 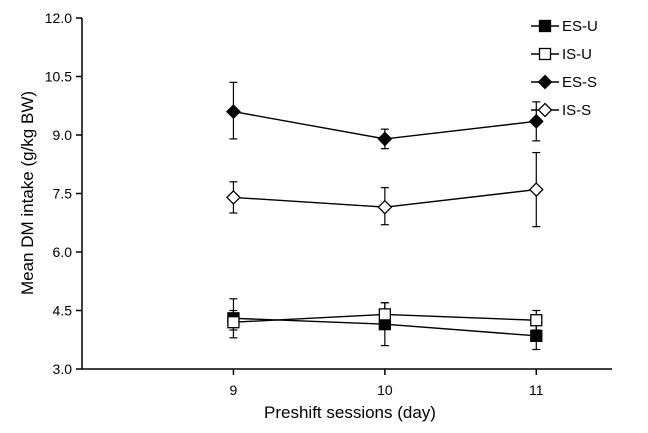 What do you see at coordinates (234, 390) in the screenshot?
I see `x-tick-label-0: 9` at bounding box center [234, 390].